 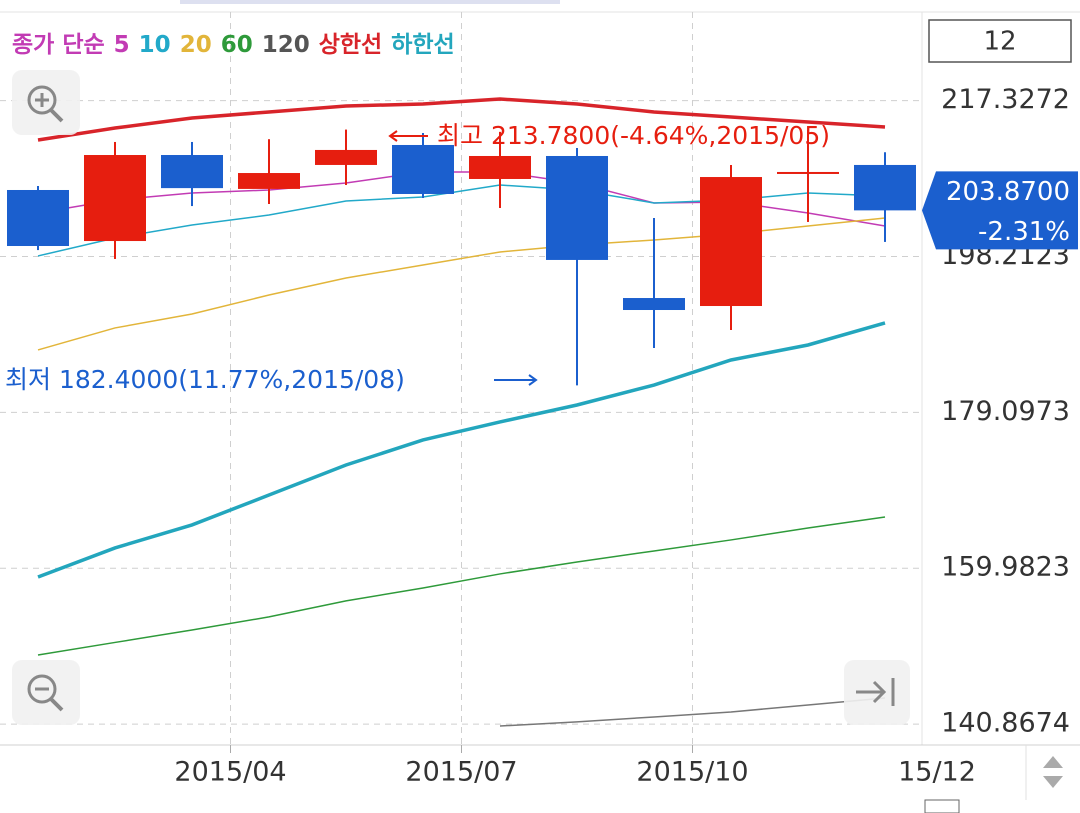 What do you see at coordinates (461, 772) in the screenshot?
I see `x-tick-label: 2015/07` at bounding box center [461, 772].